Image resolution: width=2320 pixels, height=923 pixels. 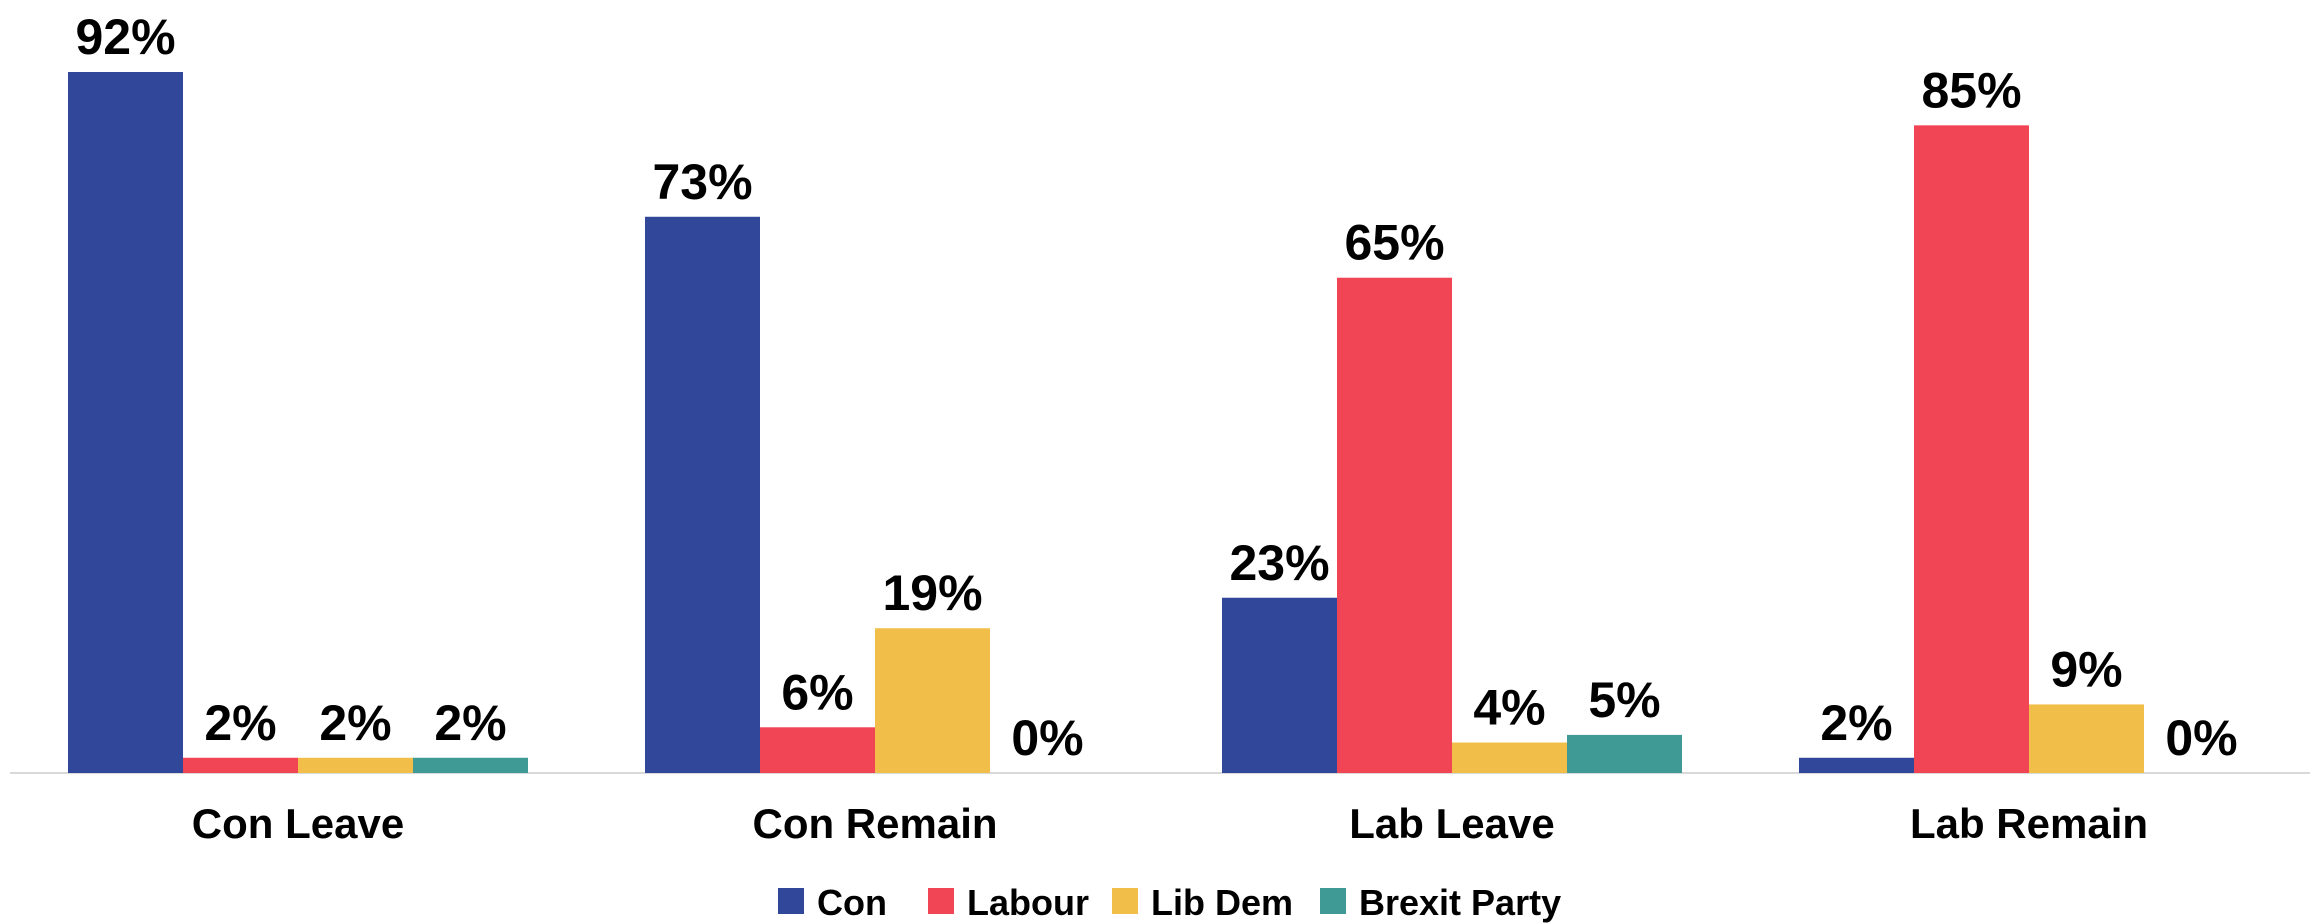 What do you see at coordinates (932, 593) in the screenshot?
I see `value-label-con-remain-lib-dem: 19%` at bounding box center [932, 593].